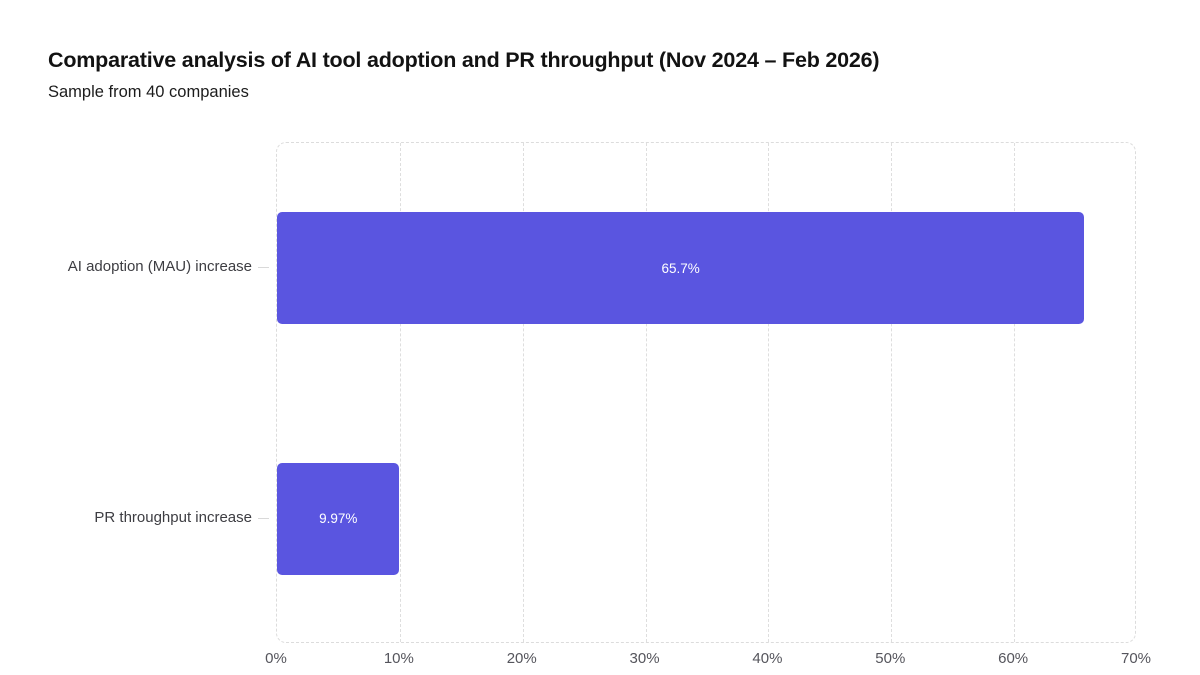 This screenshot has height=675, width=1200. I want to click on chart-subtitle: Sample from 40 companies, so click(148, 92).